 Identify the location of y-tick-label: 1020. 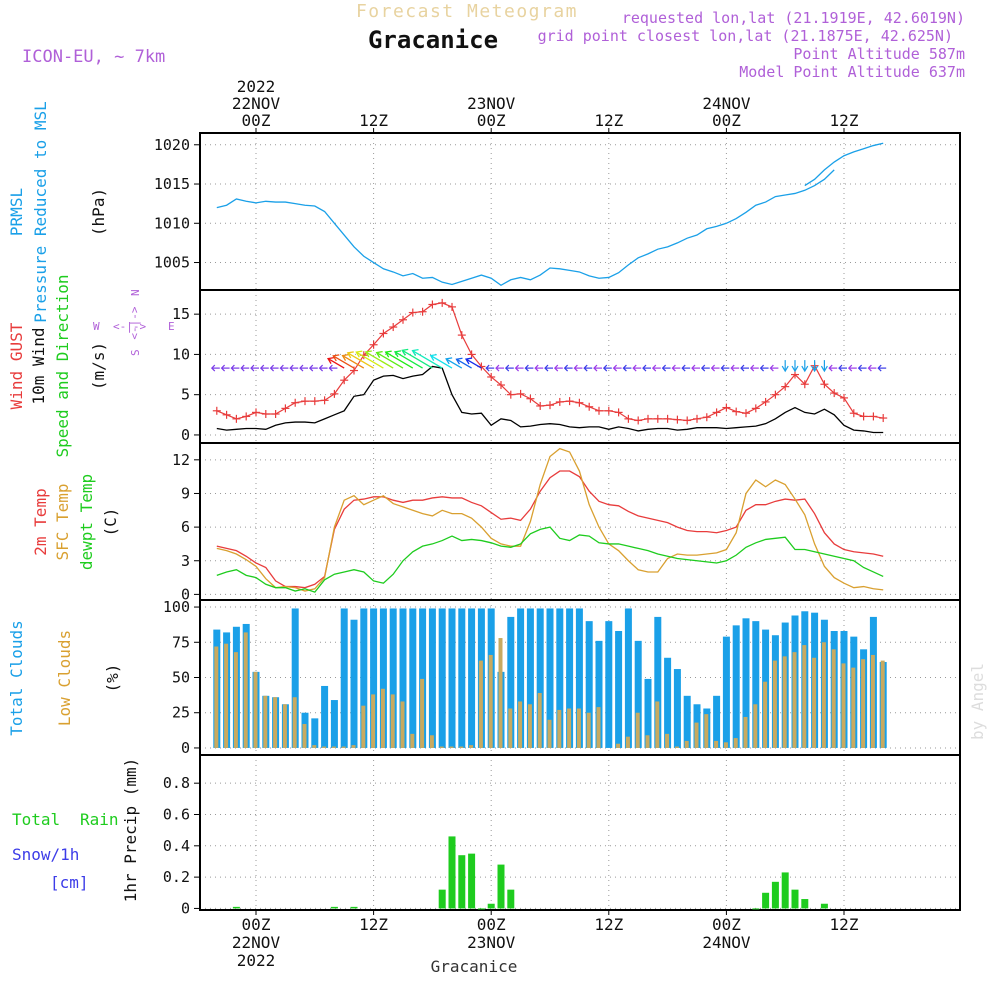
(172, 145).